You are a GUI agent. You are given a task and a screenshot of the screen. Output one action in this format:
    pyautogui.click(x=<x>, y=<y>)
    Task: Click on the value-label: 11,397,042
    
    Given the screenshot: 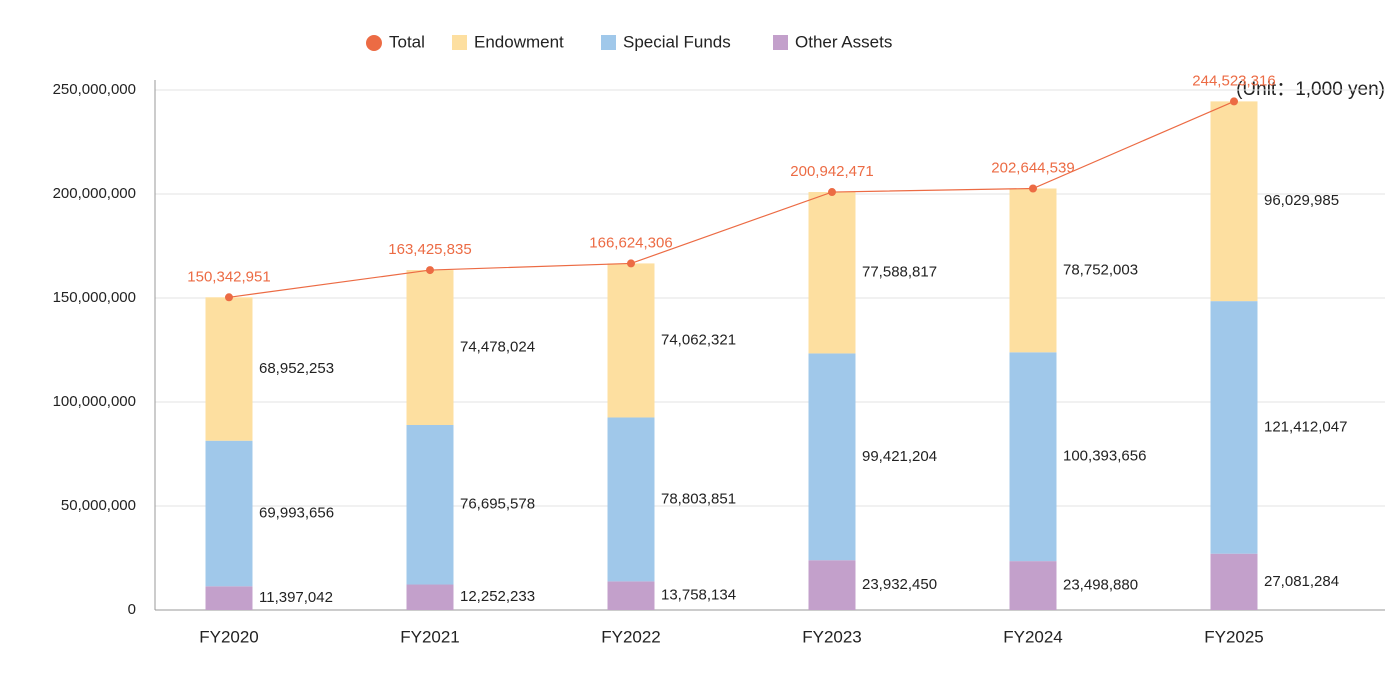 What is the action you would take?
    pyautogui.click(x=296, y=597)
    